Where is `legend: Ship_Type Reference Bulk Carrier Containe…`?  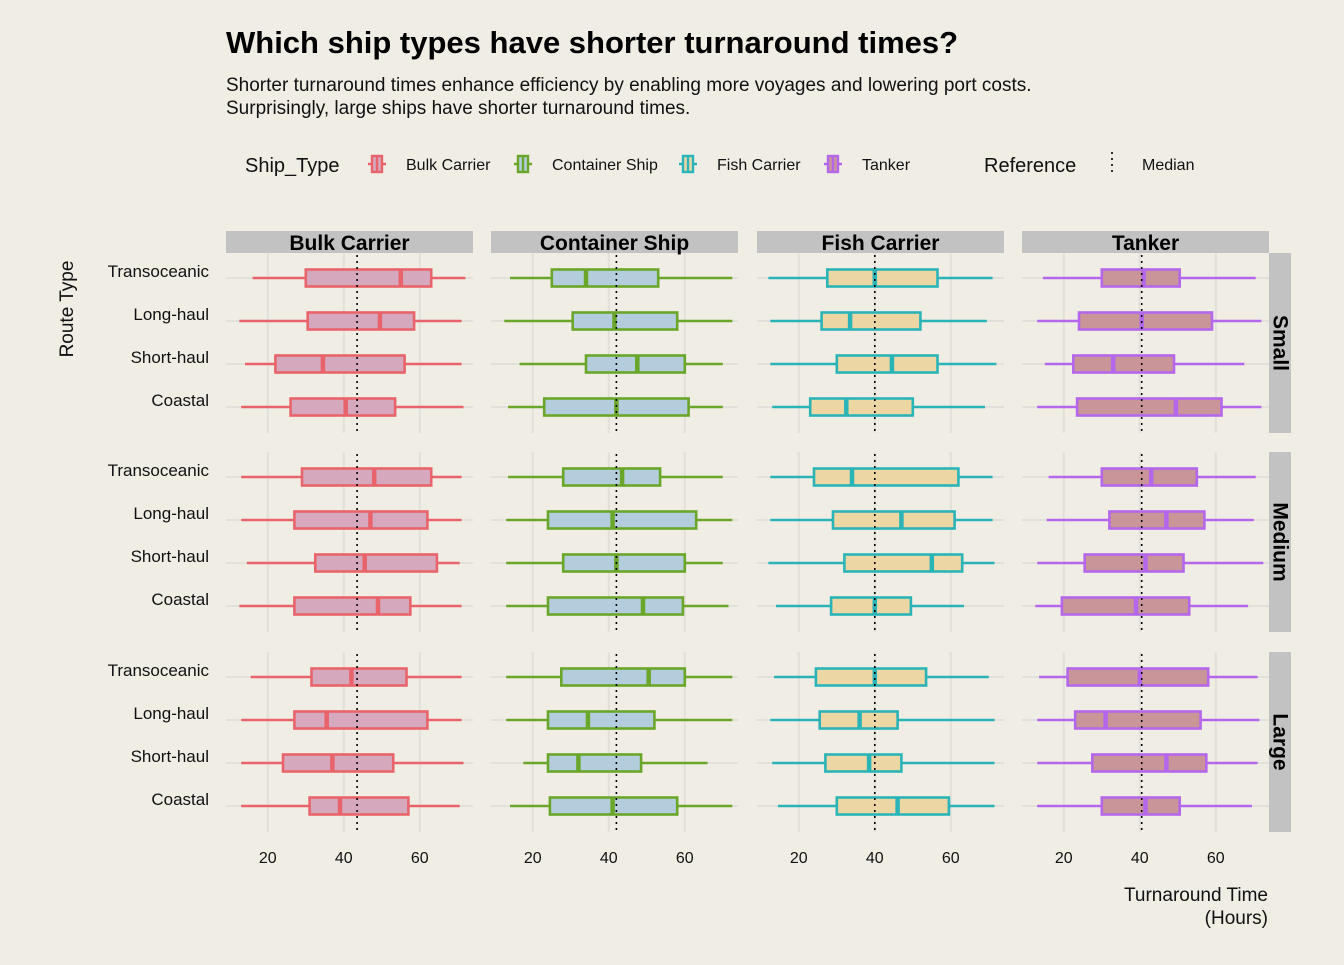 legend: Ship_Type Reference Bulk Carrier Containe… is located at coordinates (719, 164).